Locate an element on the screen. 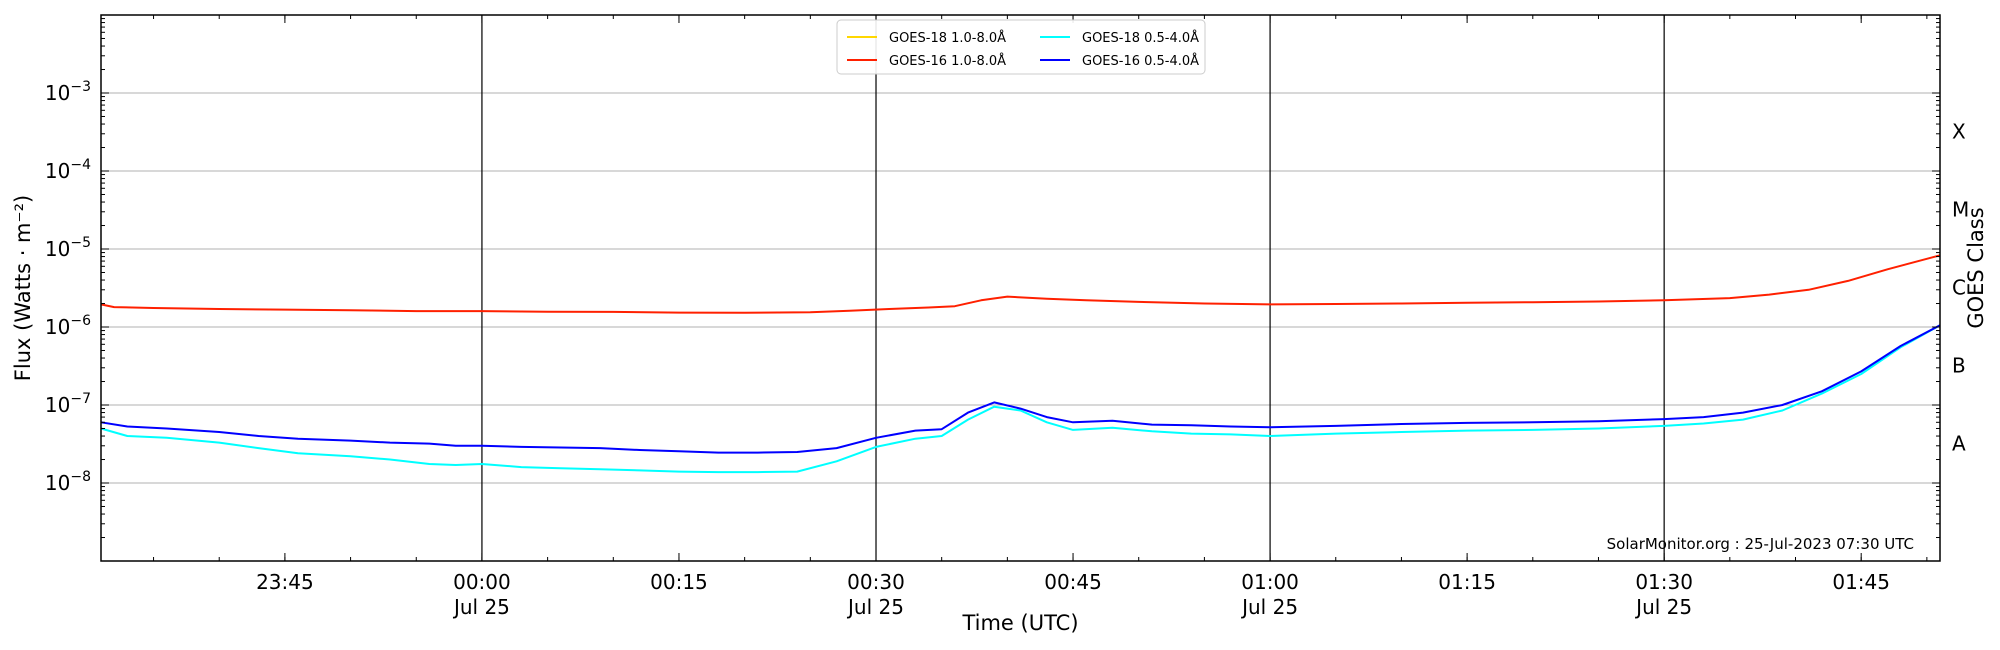 Image resolution: width=2000 pixels, height=650 pixels. x-tick-label: 01:30 is located at coordinates (1664, 582).